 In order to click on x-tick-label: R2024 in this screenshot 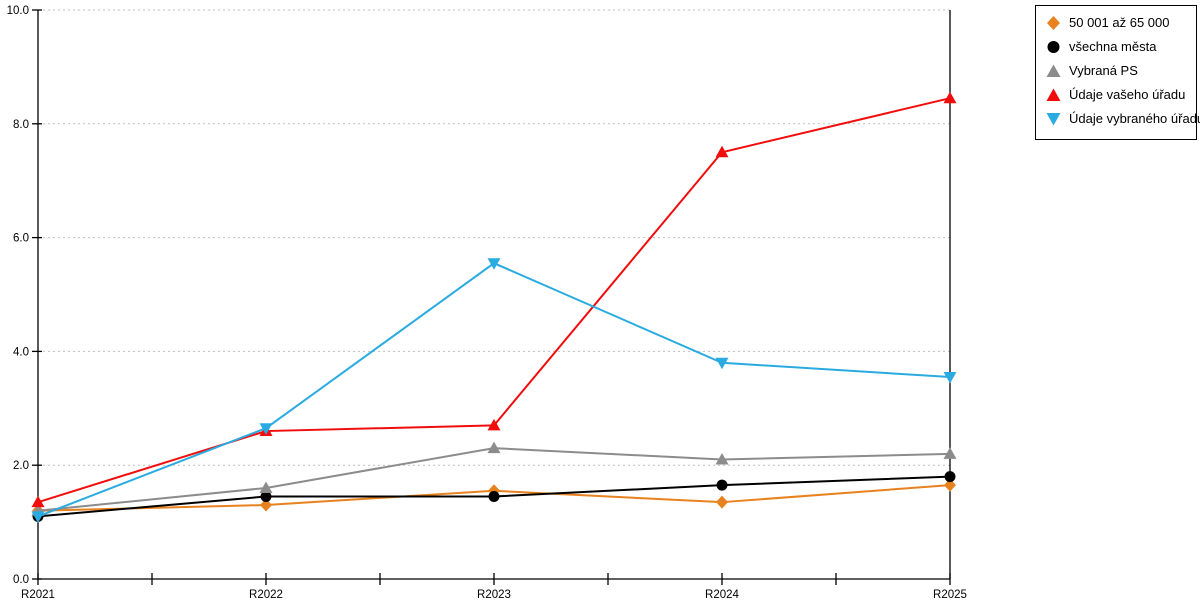, I will do `click(722, 594)`.